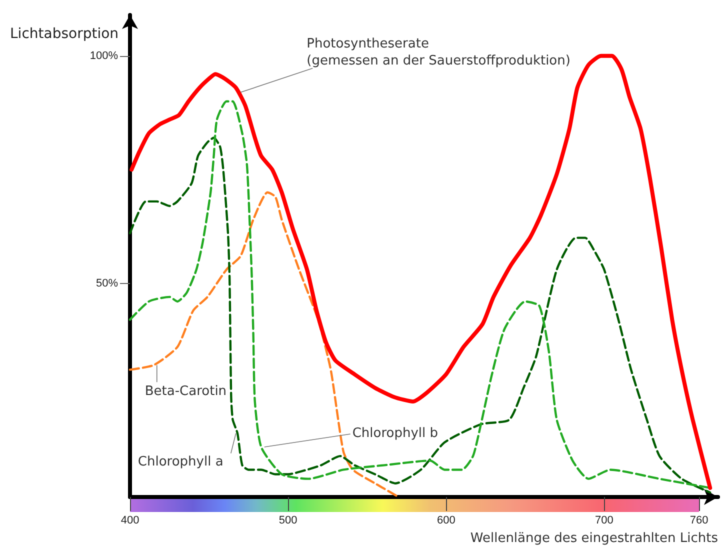 The image size is (722, 547). Describe the element at coordinates (288, 520) in the screenshot. I see `x-tick-label: 500` at that location.